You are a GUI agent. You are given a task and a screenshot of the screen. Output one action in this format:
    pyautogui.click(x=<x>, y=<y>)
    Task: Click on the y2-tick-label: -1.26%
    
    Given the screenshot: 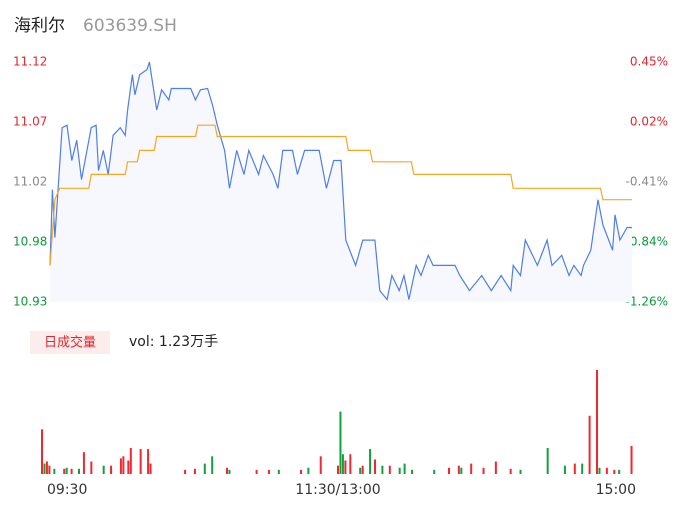 What is the action you would take?
    pyautogui.click(x=647, y=302)
    